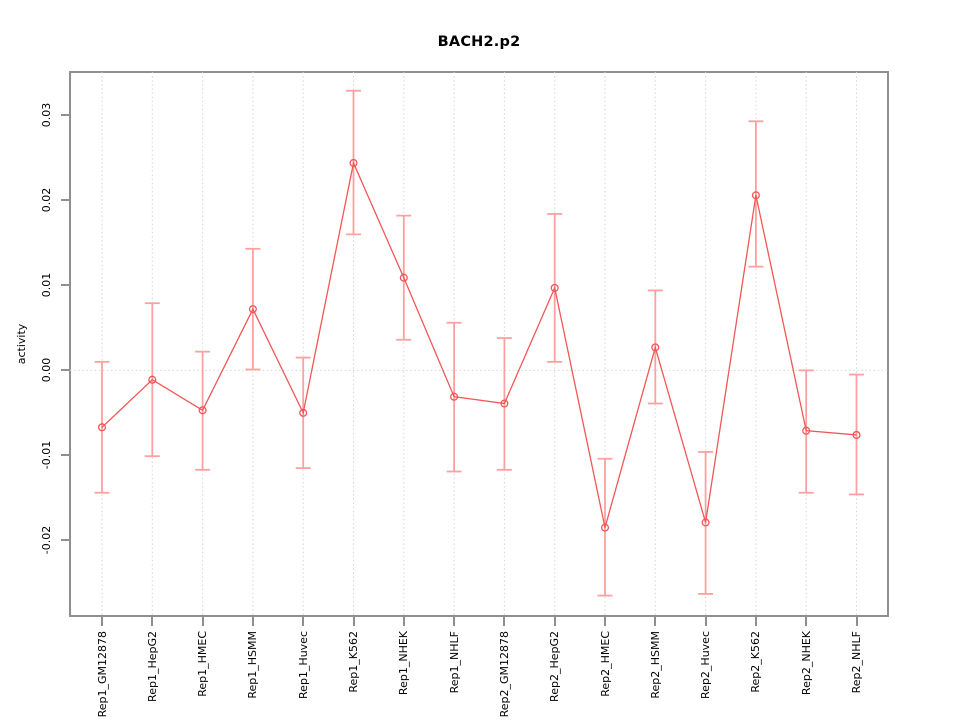  What do you see at coordinates (46, 455) in the screenshot?
I see `y-tick-label: -0.01` at bounding box center [46, 455].